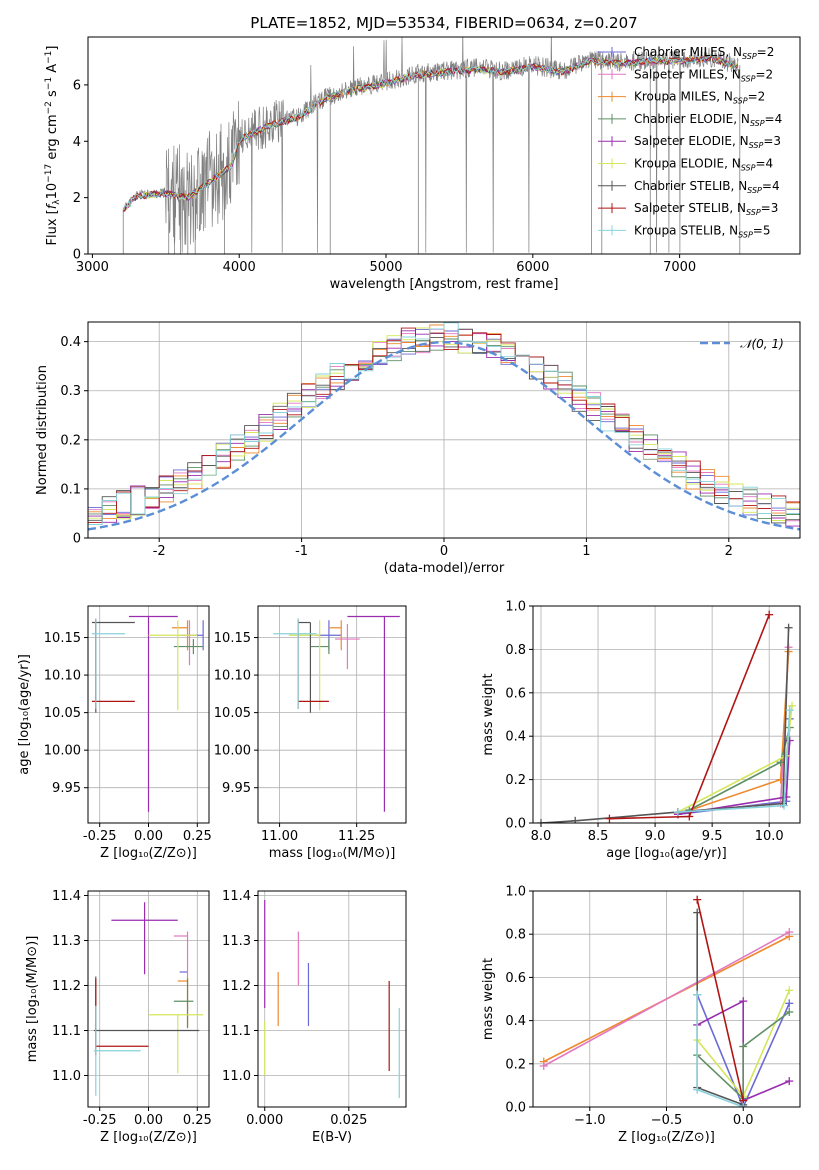 This screenshot has height=1170, width=819. Describe the element at coordinates (541, 836) in the screenshot. I see `x-tick-label: 8.0` at that location.